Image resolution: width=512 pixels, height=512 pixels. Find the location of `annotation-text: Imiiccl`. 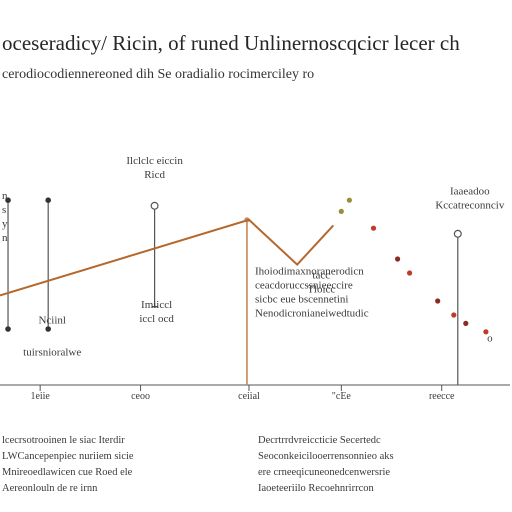

annotation-text: Imiiccl is located at coordinates (156, 305).